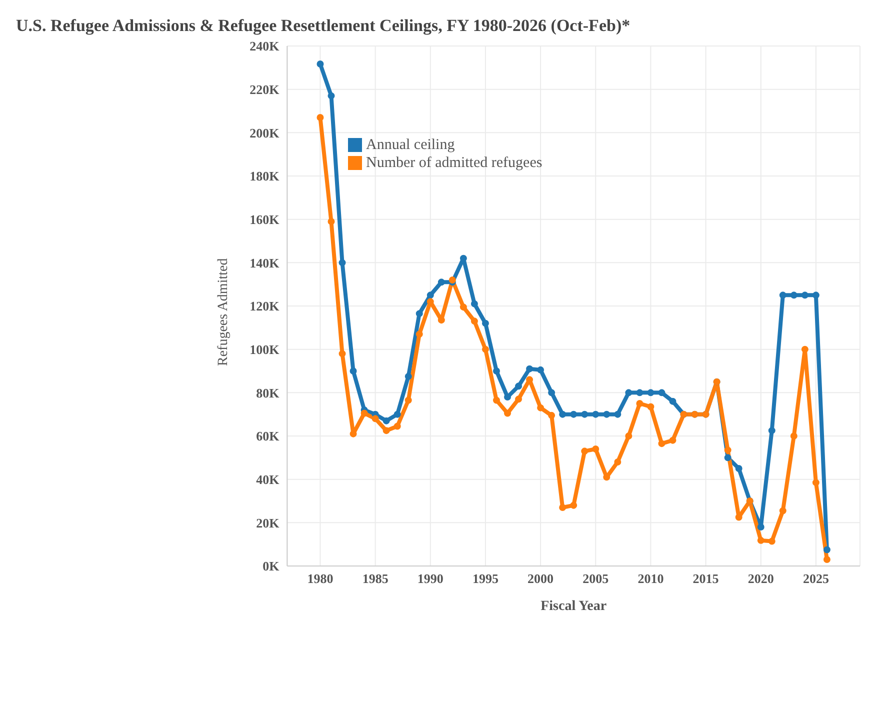 This screenshot has width=875, height=706. I want to click on x-tick-label: 2010, so click(651, 578).